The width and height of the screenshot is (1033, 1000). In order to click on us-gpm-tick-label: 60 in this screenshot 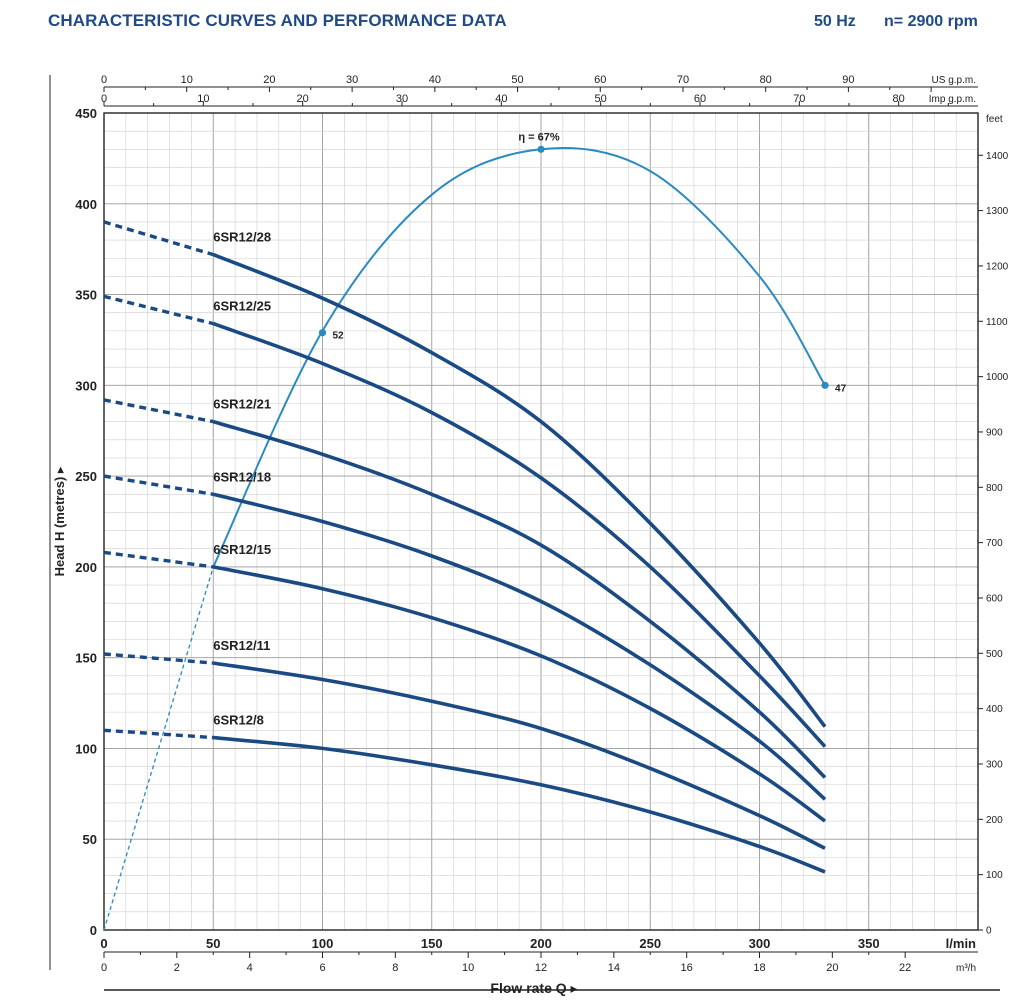, I will do `click(600, 80)`.